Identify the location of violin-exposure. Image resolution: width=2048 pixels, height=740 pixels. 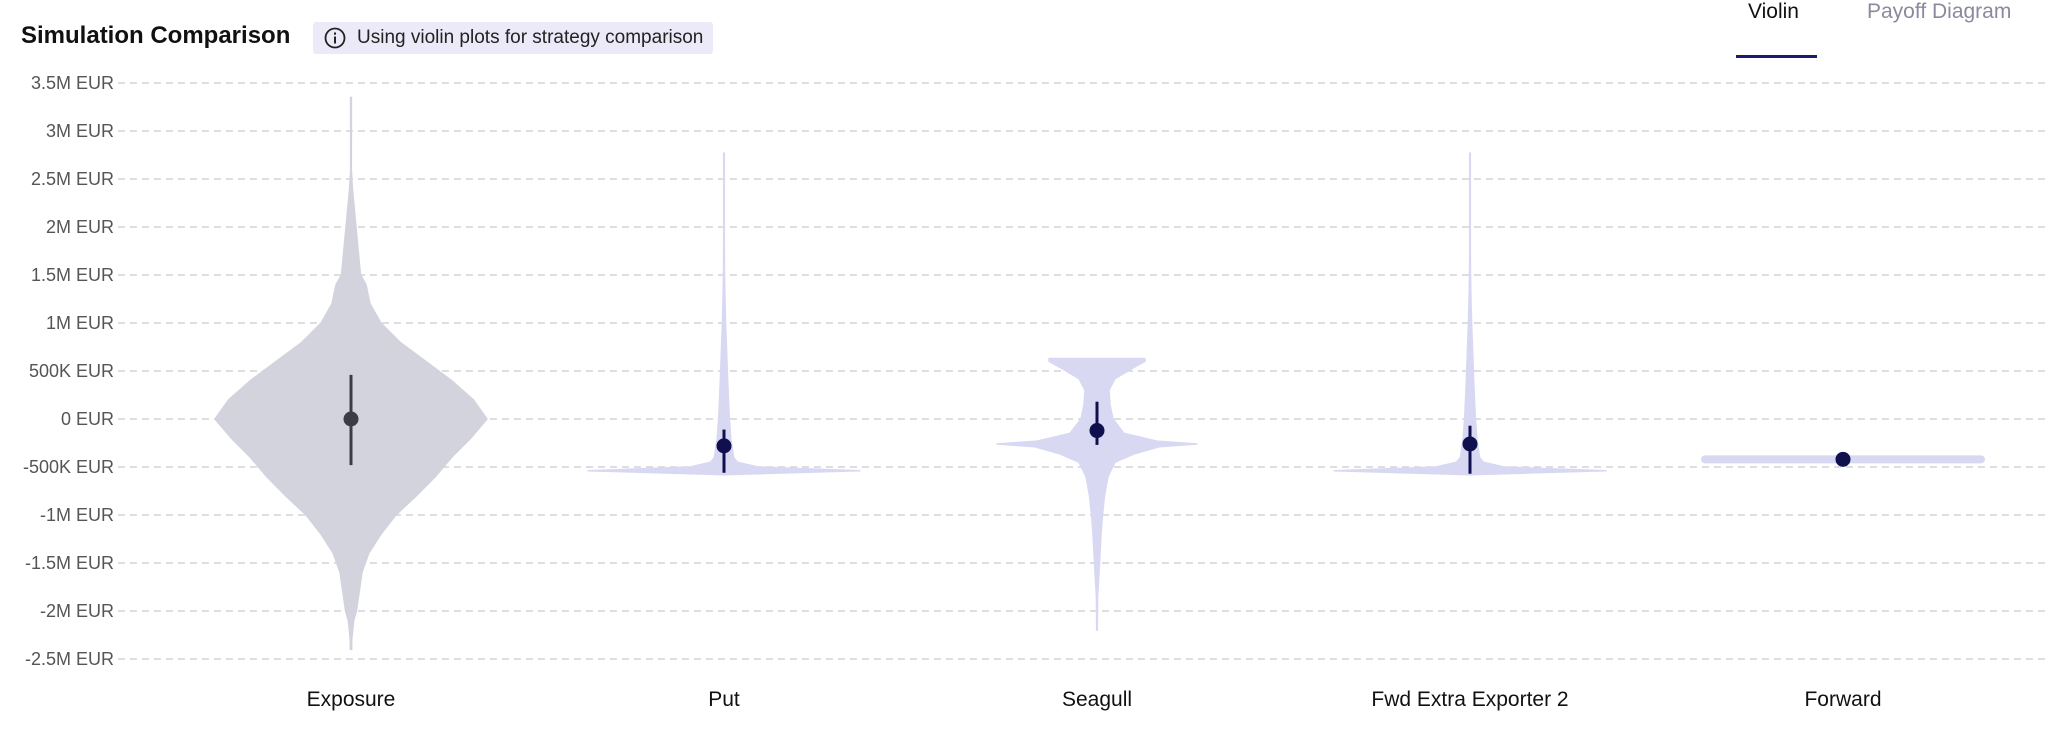
(351, 373).